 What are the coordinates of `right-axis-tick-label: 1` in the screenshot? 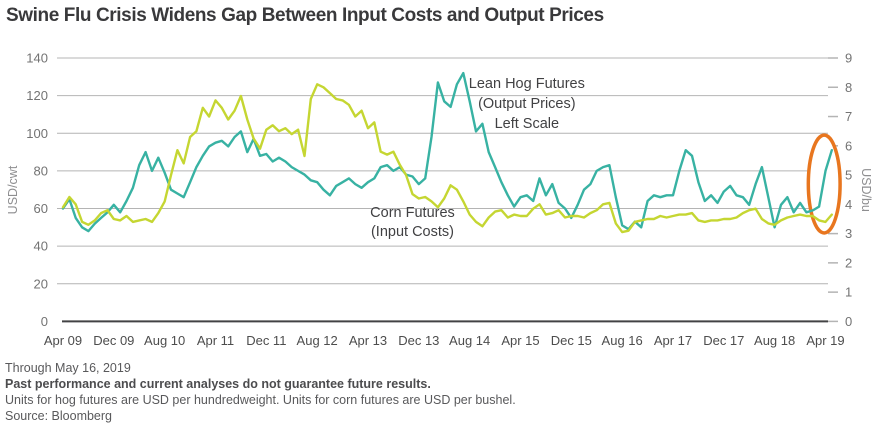 It's located at (848, 292).